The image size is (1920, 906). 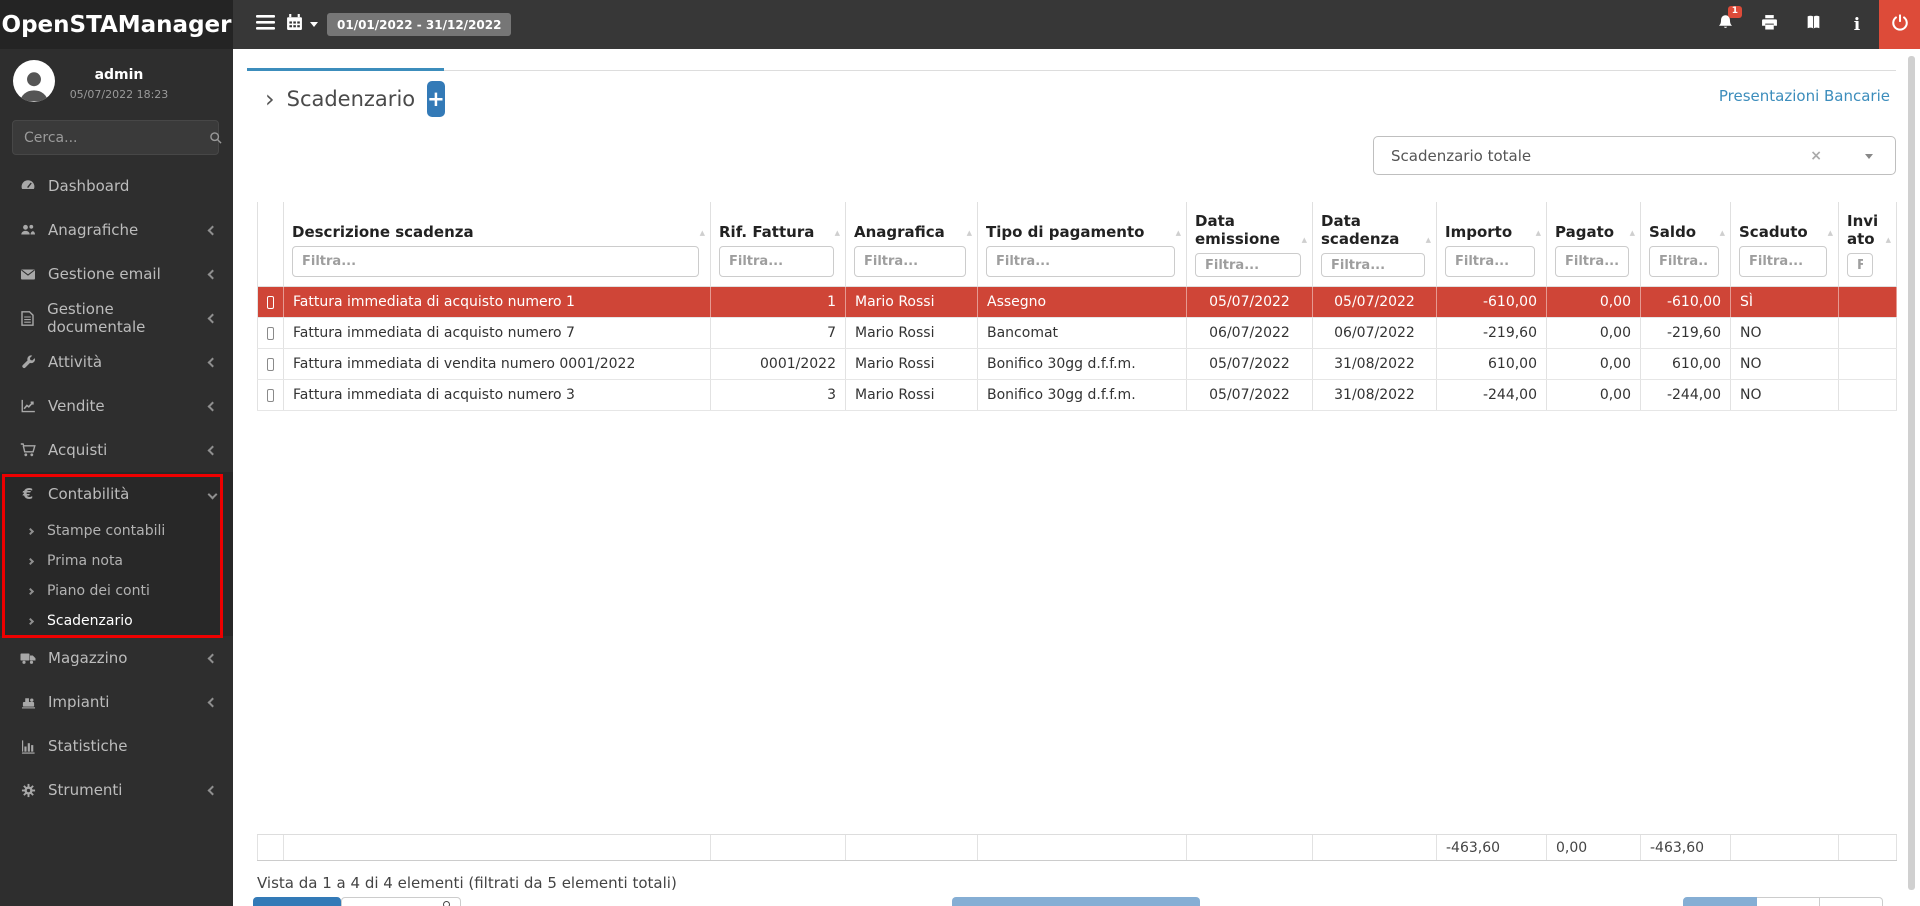 What do you see at coordinates (116, 658) in the screenshot?
I see `sidebar-item-magazzino: Magazzino` at bounding box center [116, 658].